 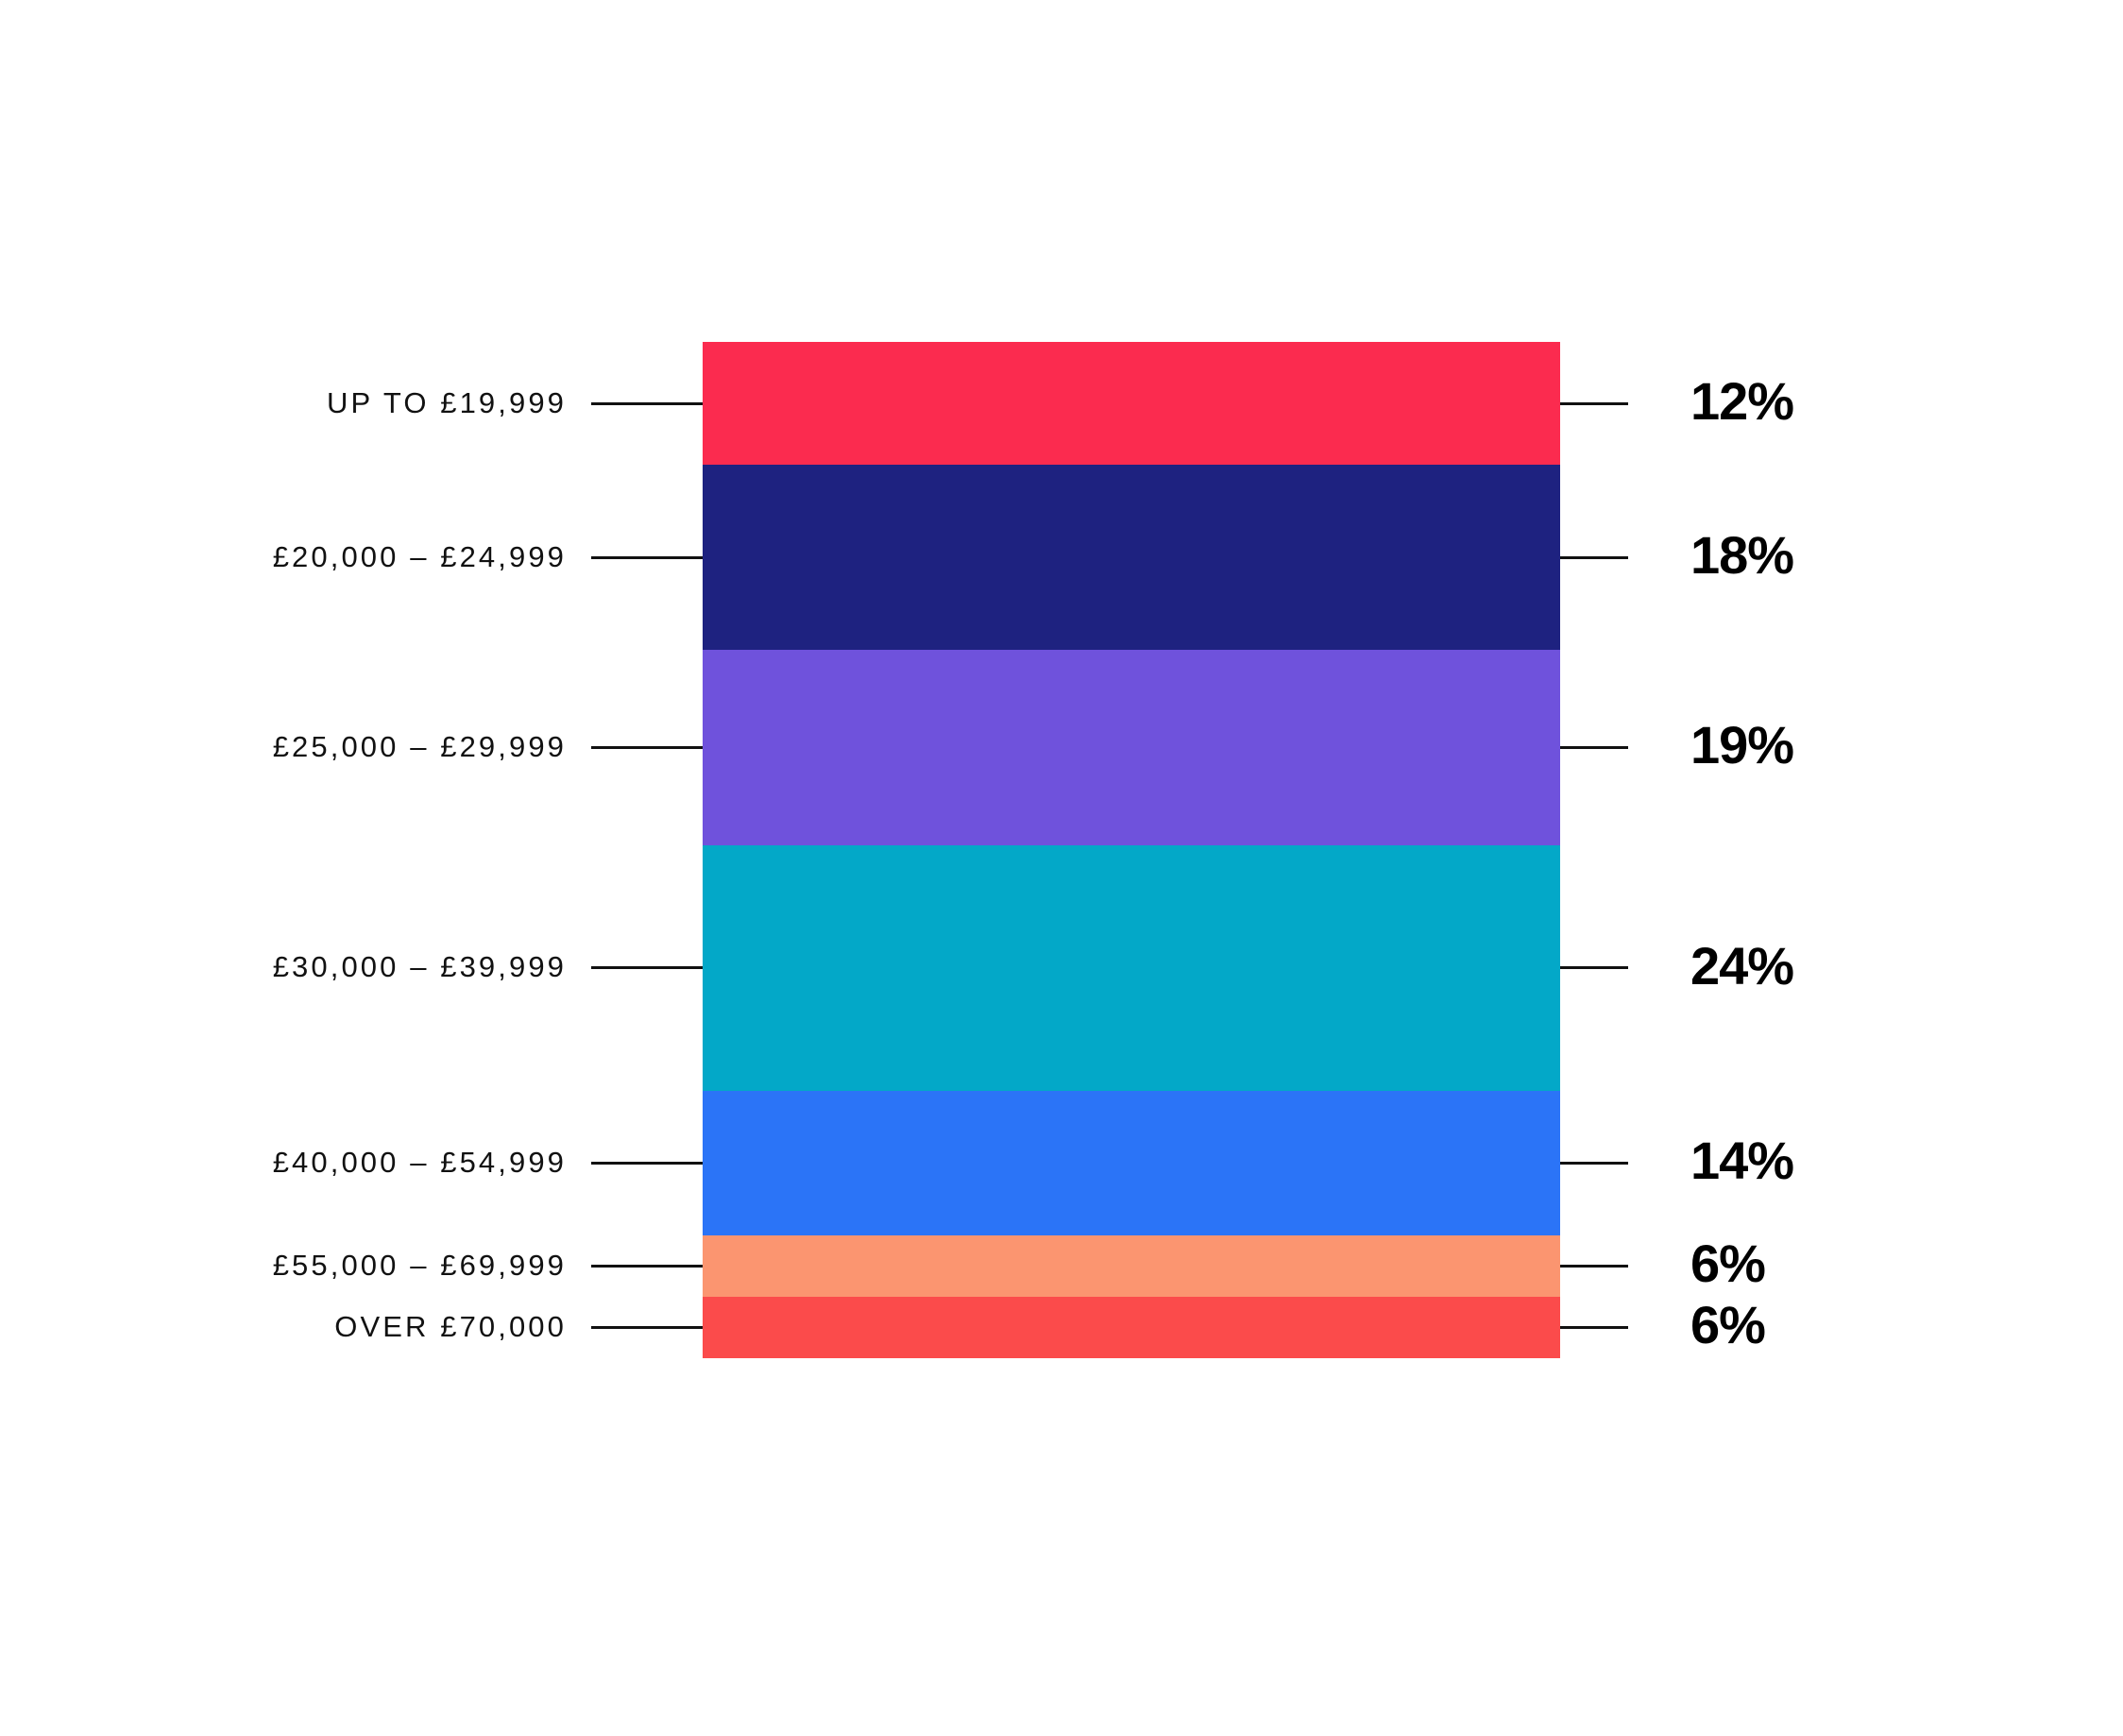 What do you see at coordinates (451, 1326) in the screenshot?
I see `category-label: OVER £70,000` at bounding box center [451, 1326].